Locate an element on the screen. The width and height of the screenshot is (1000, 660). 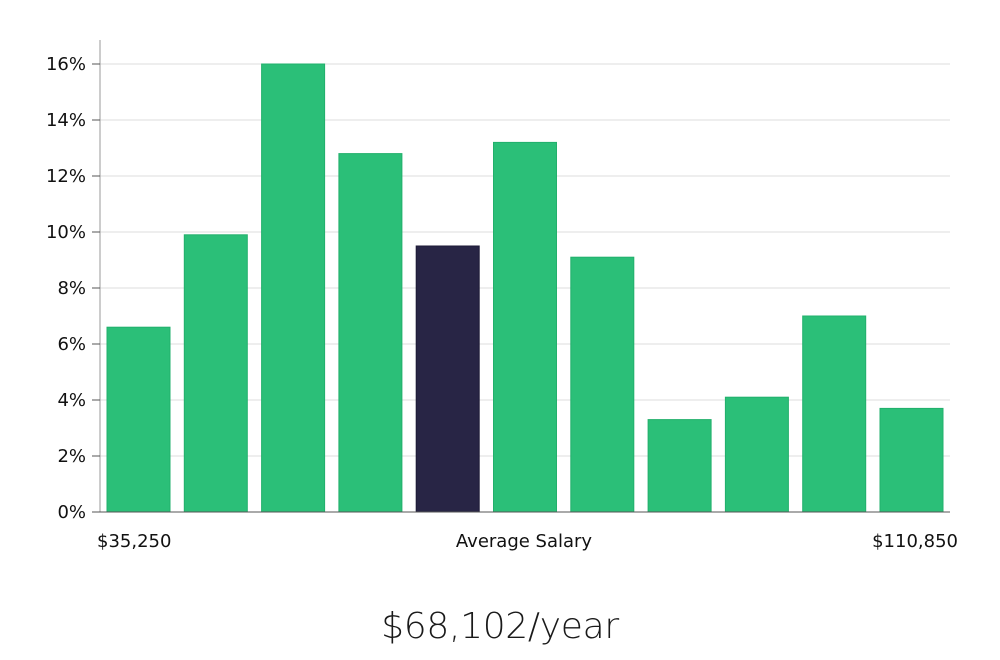
x-min-label: $35,250 is located at coordinates (134, 541).